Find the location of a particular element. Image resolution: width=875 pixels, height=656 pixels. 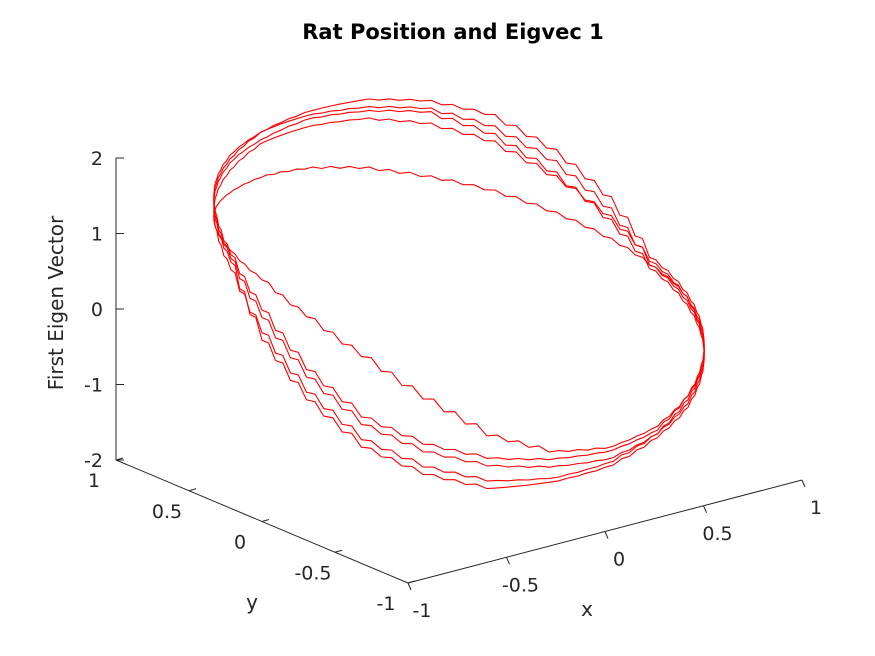

y-tick-label: 0 is located at coordinates (240, 543).